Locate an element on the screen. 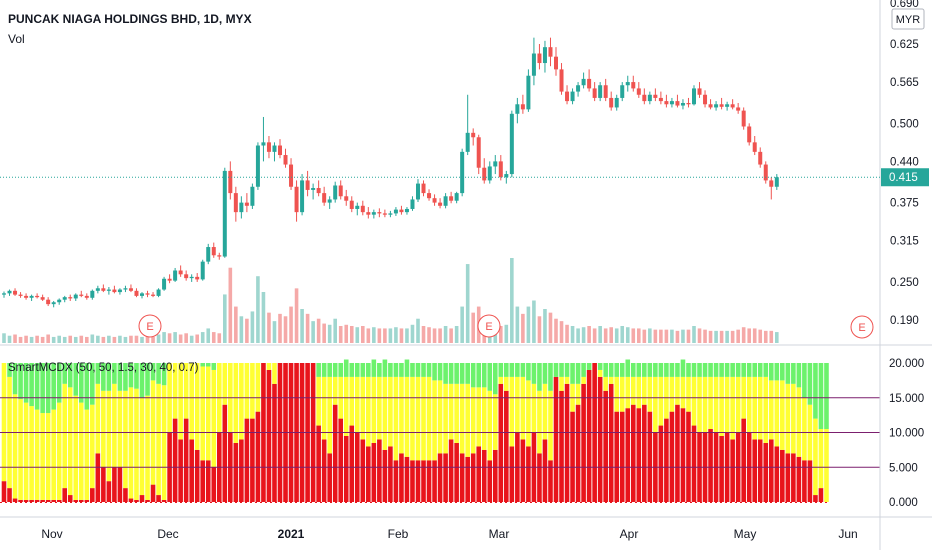  indicator-tick-label: 15.000 is located at coordinates (906, 399).